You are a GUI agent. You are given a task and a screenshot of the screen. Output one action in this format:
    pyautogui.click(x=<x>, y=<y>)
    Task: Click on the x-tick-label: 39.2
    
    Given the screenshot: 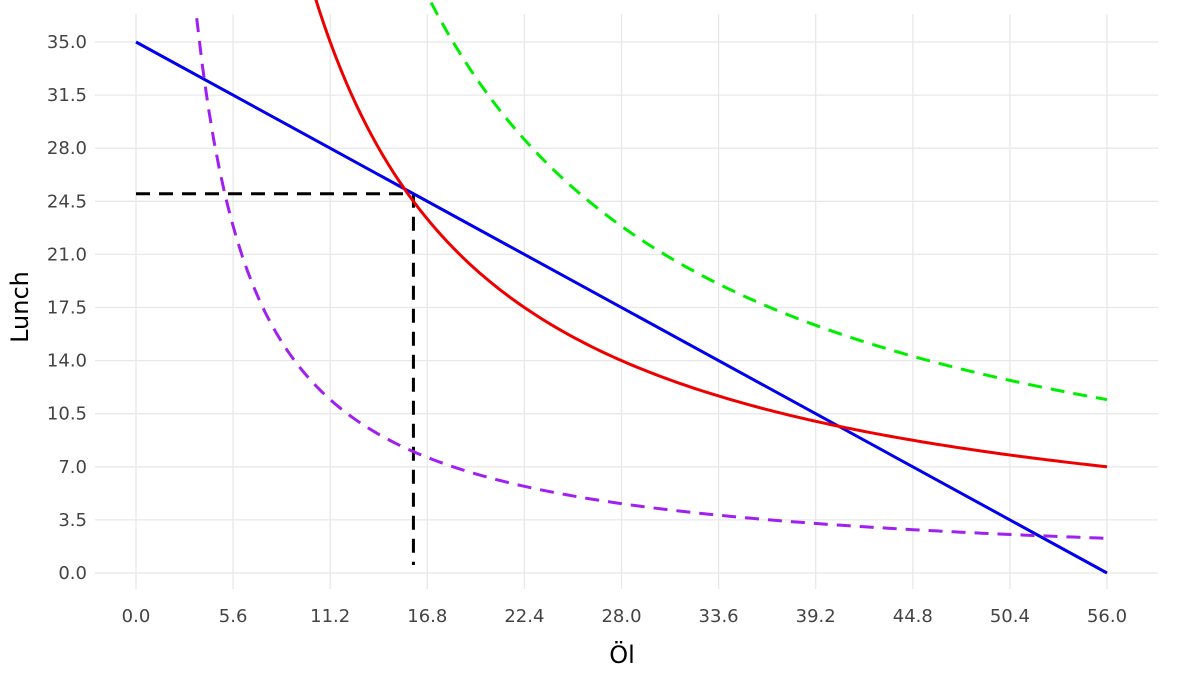 What is the action you would take?
    pyautogui.click(x=816, y=616)
    